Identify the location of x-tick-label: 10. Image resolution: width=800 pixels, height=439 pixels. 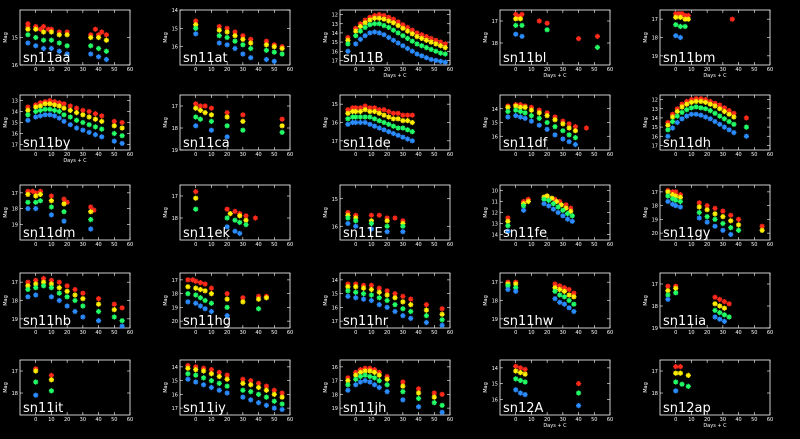
(691, 70).